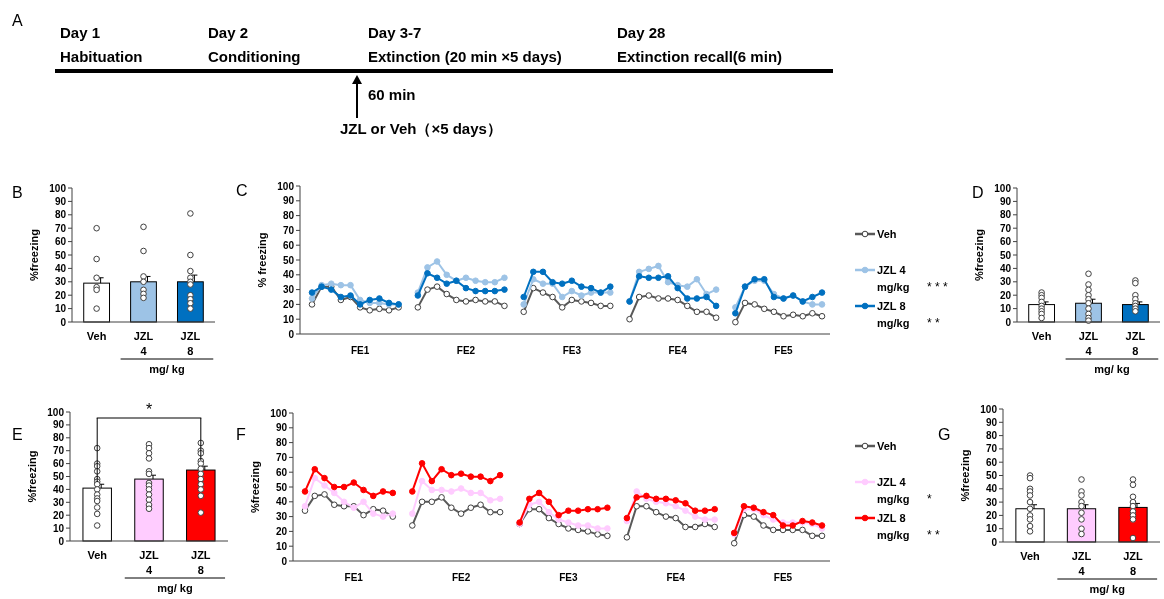 Image resolution: width=1164 pixels, height=599 pixels. Describe the element at coordinates (262, 260) in the screenshot. I see `y-axis-title: % freezing` at that location.